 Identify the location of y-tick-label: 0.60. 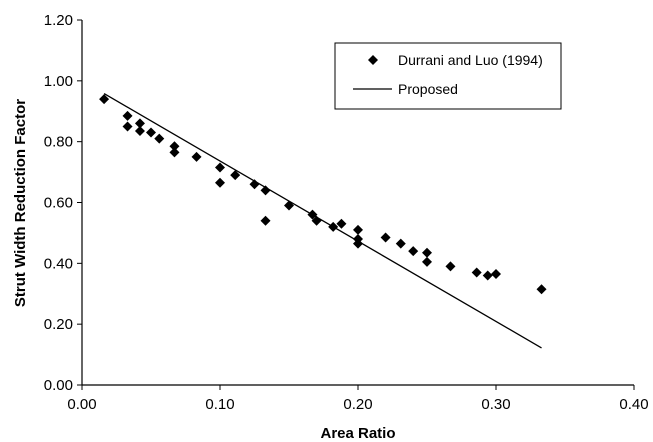
(58, 203).